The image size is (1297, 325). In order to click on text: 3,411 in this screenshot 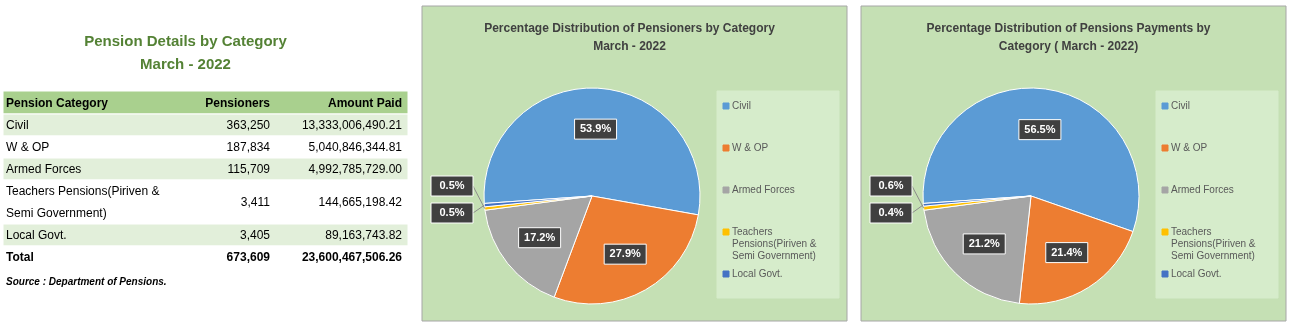, I will do `click(255, 202)`.